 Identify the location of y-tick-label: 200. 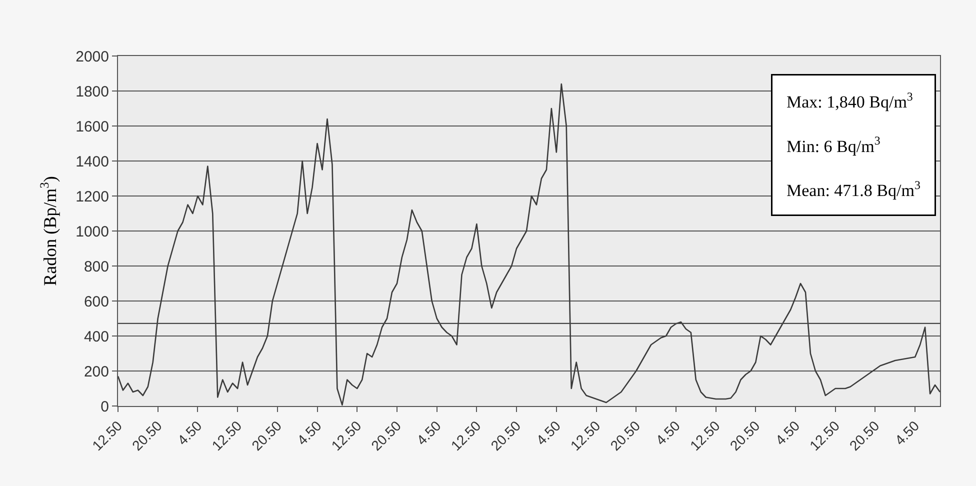
(96, 371).